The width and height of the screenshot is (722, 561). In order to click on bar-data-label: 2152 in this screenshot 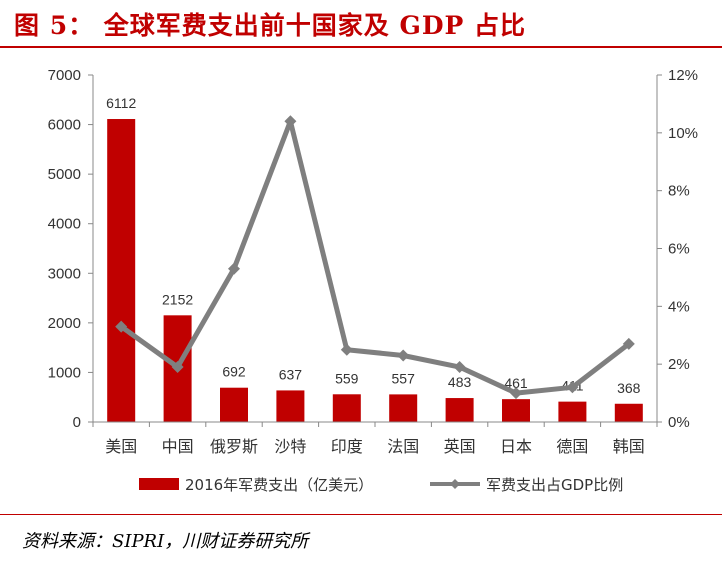, I will do `click(177, 299)`.